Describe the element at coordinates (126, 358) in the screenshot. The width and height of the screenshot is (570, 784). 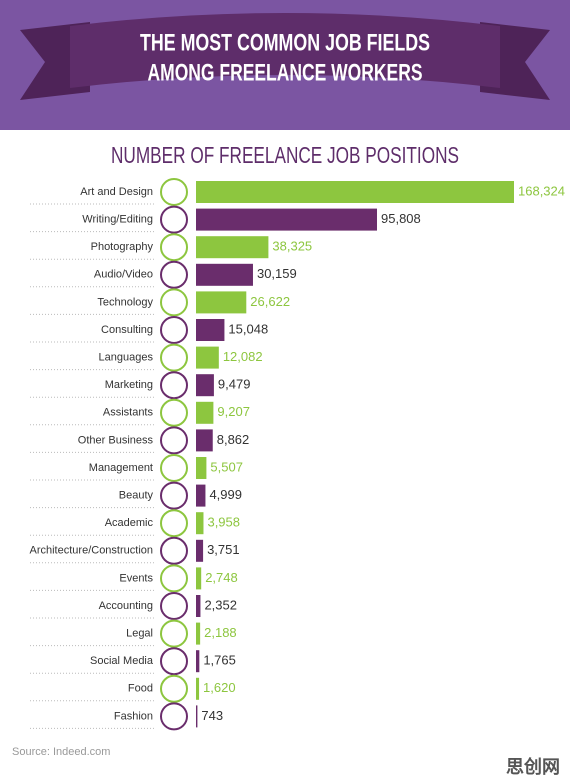
I see `category-label: Languages` at that location.